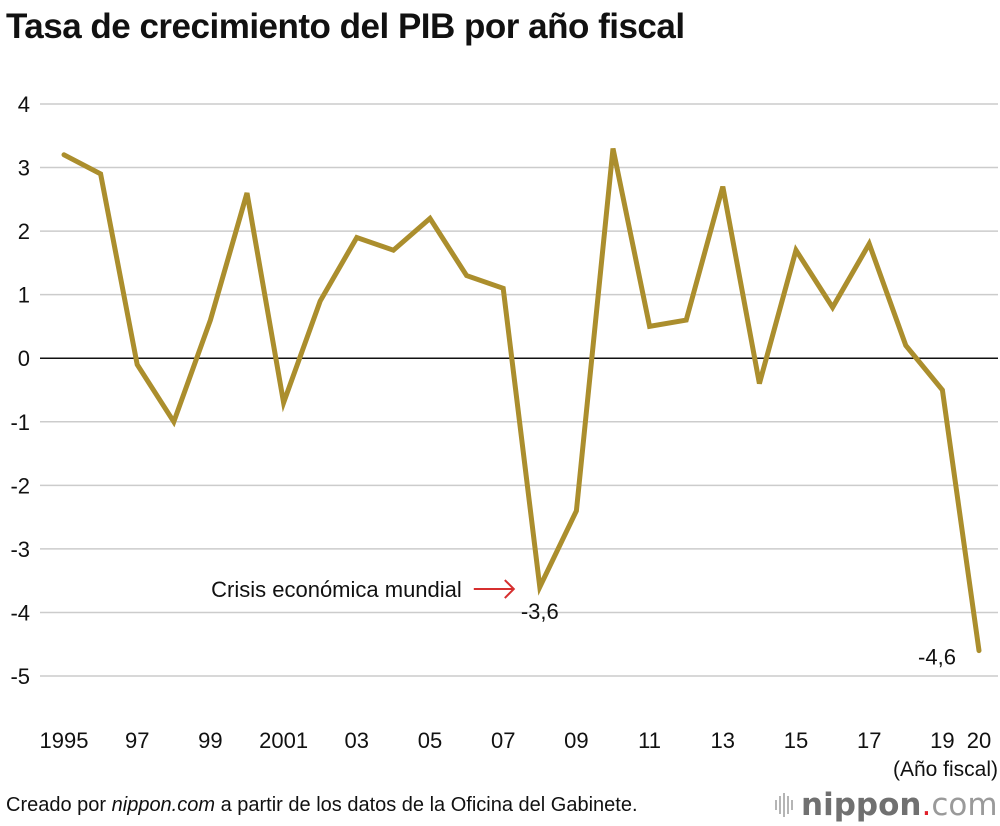  Describe the element at coordinates (64, 740) in the screenshot. I see `x-tick-label: 1995` at that location.